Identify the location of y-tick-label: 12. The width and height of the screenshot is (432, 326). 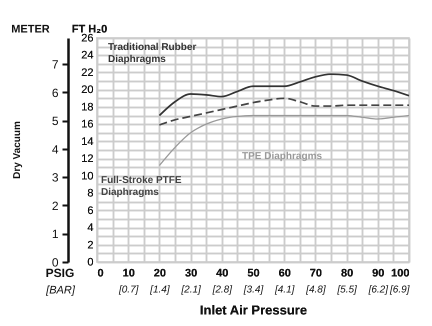
(87, 159).